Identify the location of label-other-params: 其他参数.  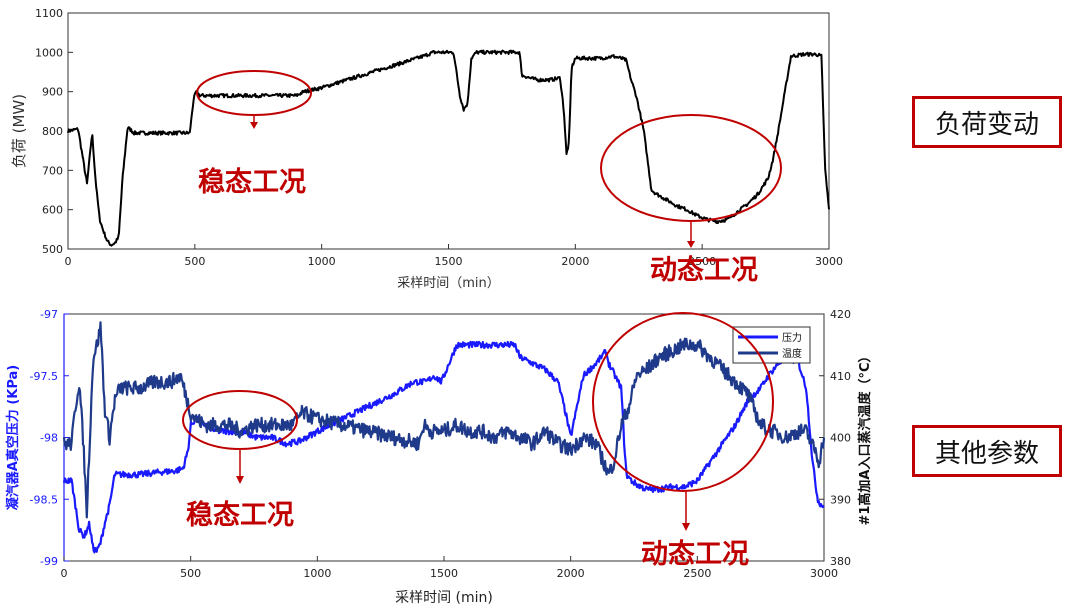
(987, 451).